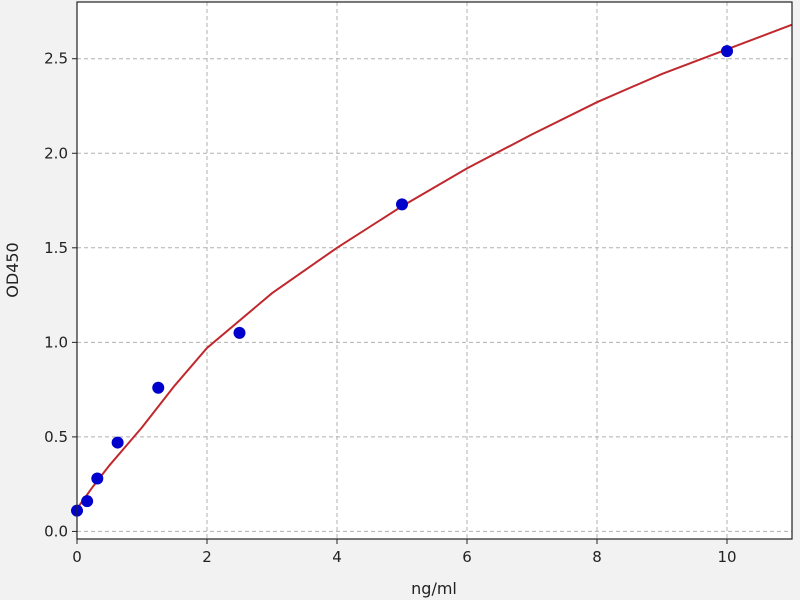  What do you see at coordinates (434, 588) in the screenshot?
I see `x-axis-label: ng/ml` at bounding box center [434, 588].